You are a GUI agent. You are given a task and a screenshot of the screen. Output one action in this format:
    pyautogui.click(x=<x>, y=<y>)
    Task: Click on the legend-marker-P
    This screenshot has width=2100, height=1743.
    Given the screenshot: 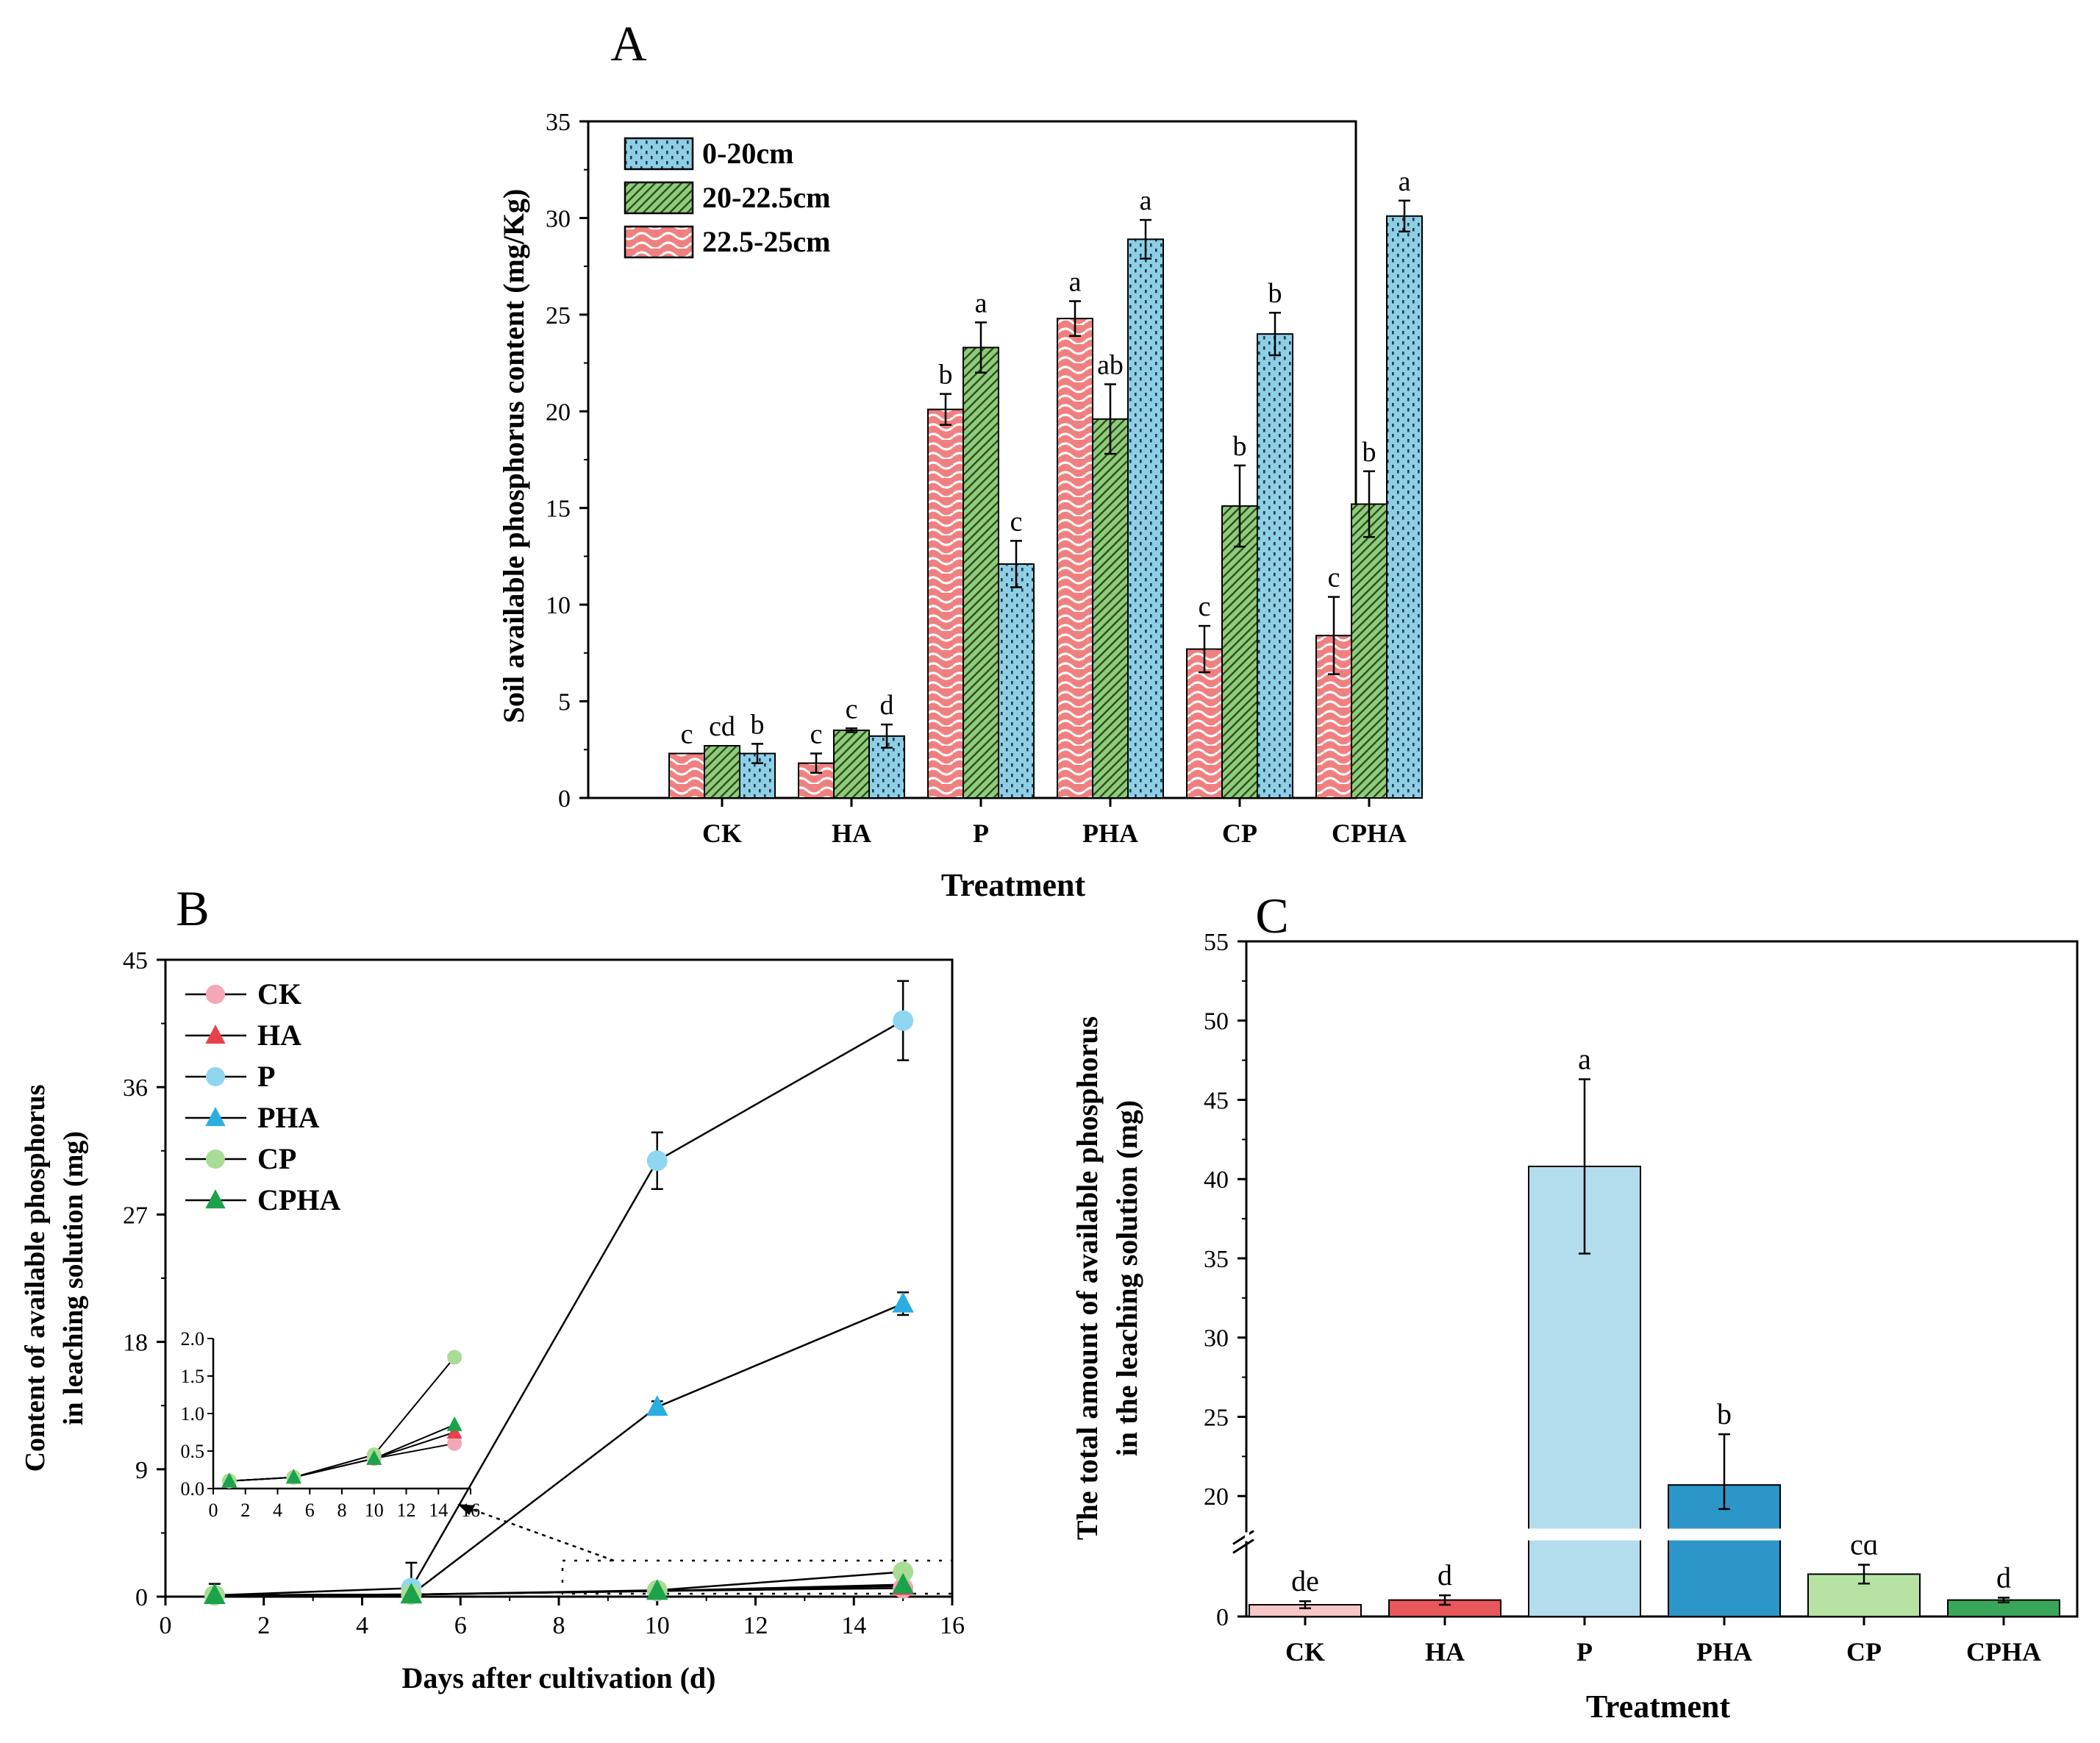 What is the action you would take?
    pyautogui.click(x=216, y=1076)
    